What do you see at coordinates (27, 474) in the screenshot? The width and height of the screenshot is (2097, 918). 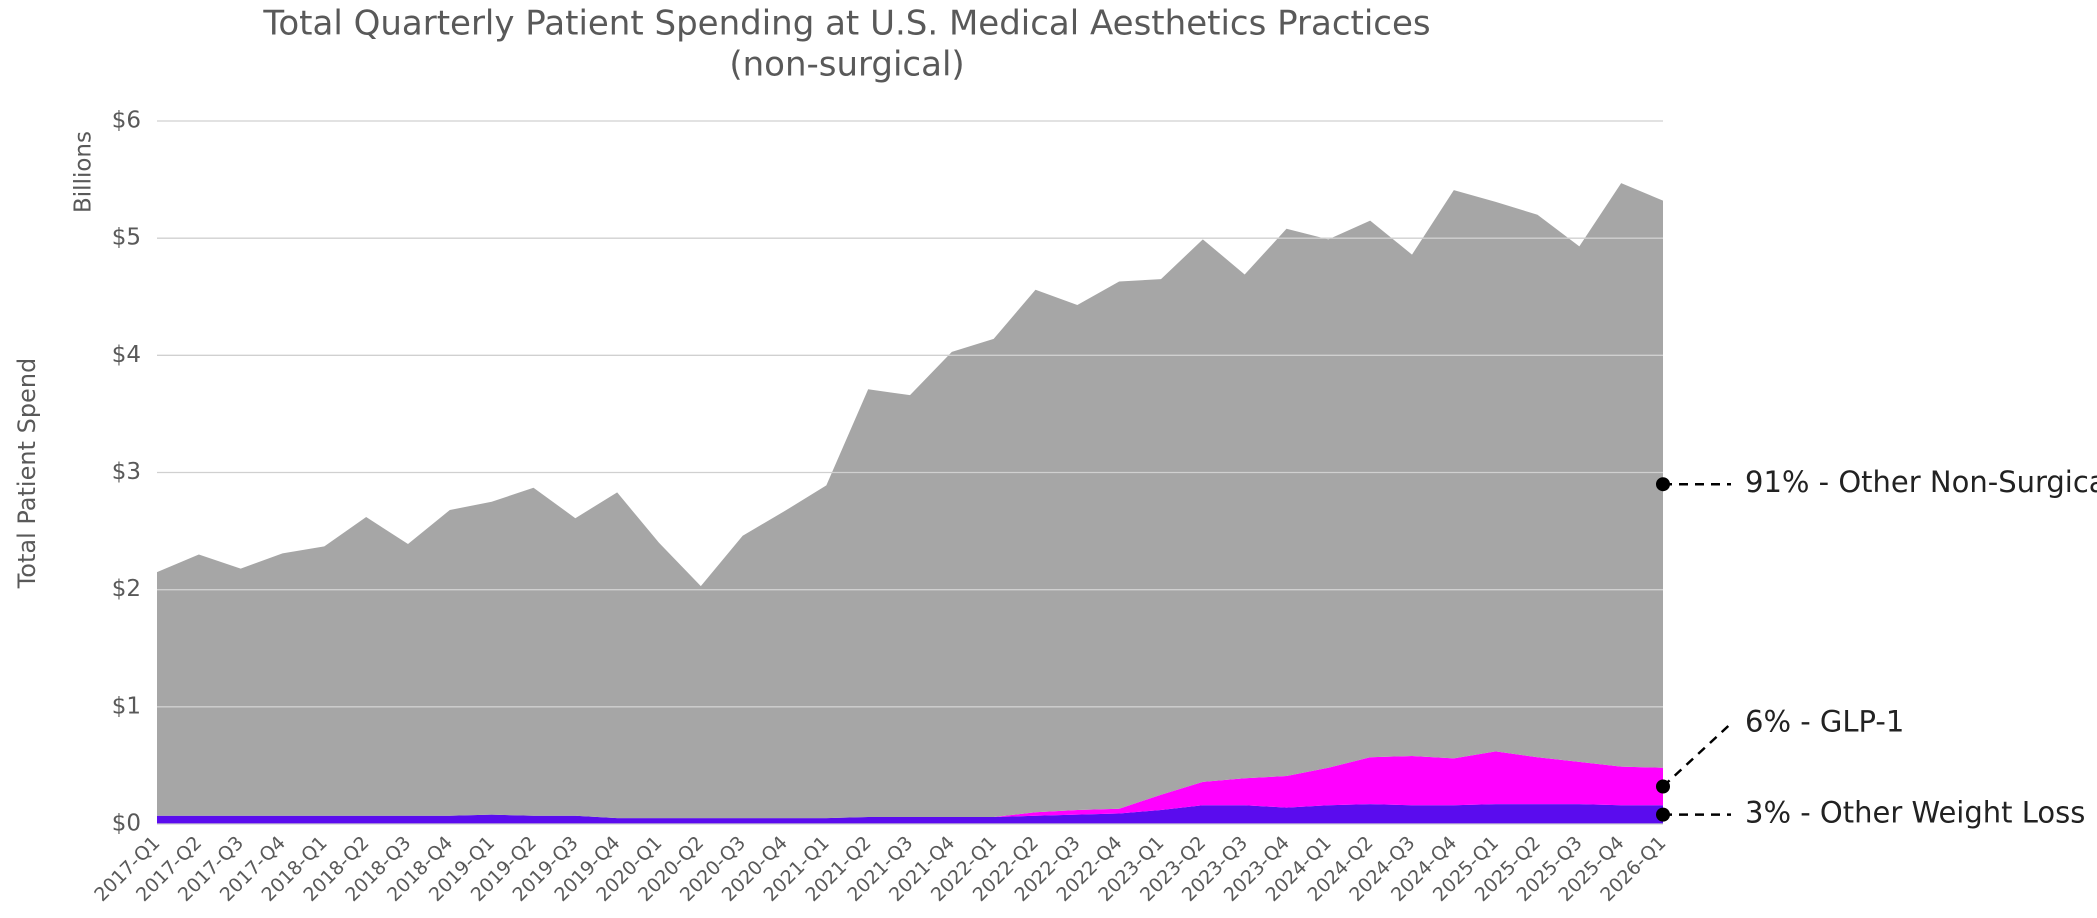 I see `y-axis-label: Total Patient Spend` at bounding box center [27, 474].